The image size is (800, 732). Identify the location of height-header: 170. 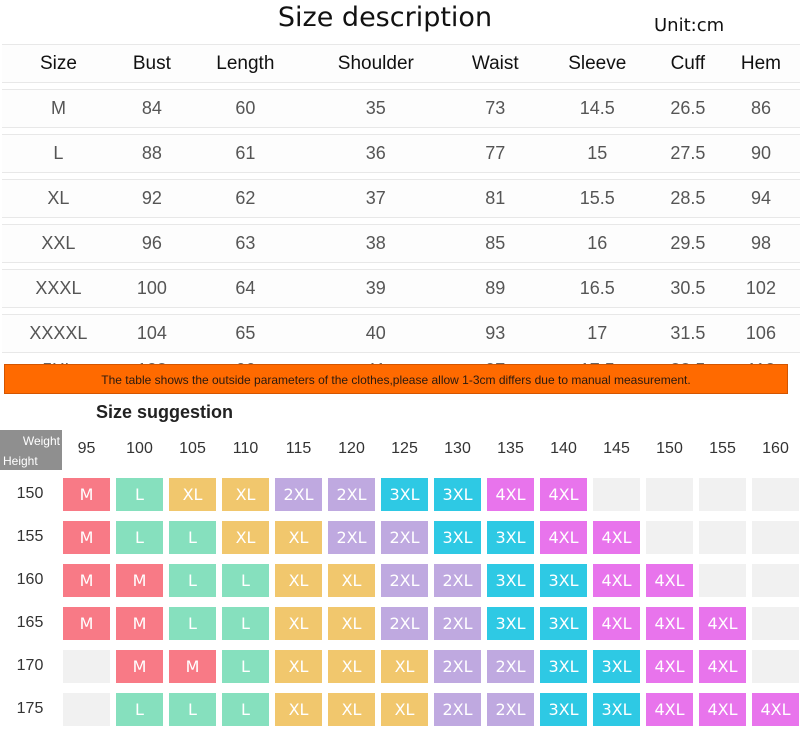
(30, 665).